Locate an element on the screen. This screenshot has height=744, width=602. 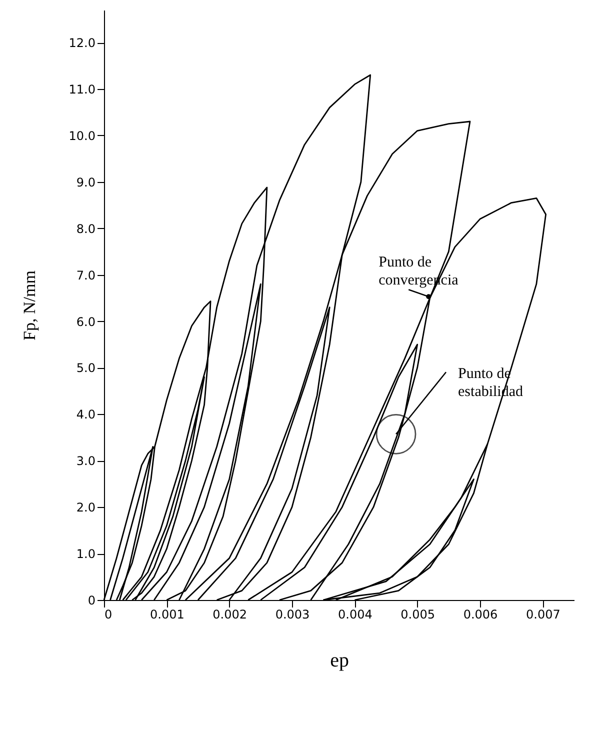
x-tick-label: 0.007 is located at coordinates (543, 615).